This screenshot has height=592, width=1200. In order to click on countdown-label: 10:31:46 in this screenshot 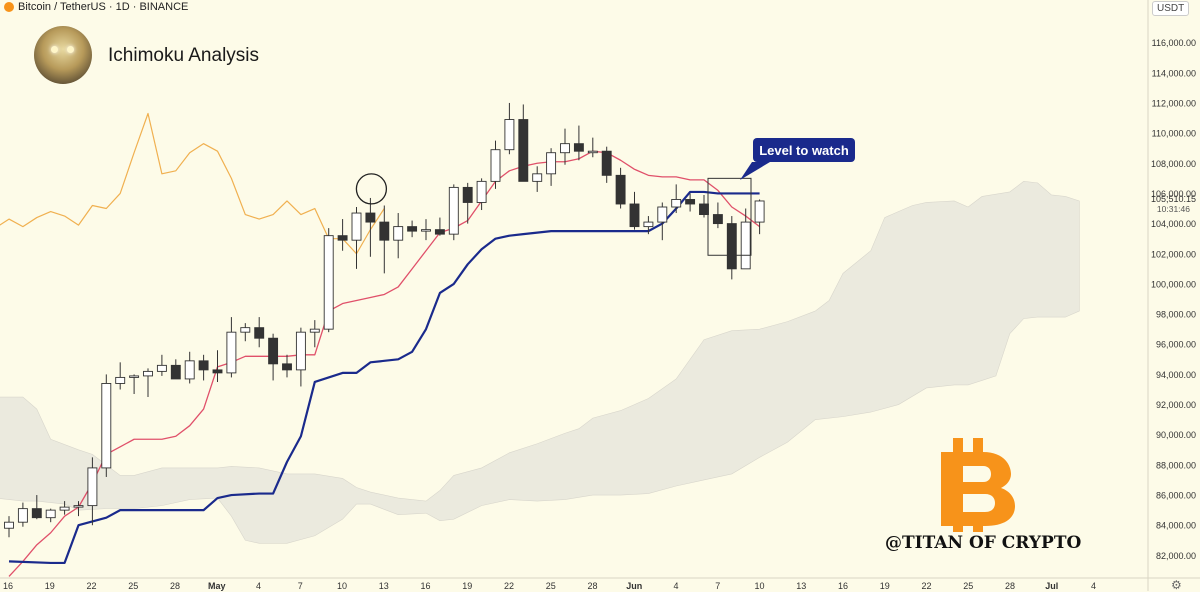, I will do `click(1173, 209)`.